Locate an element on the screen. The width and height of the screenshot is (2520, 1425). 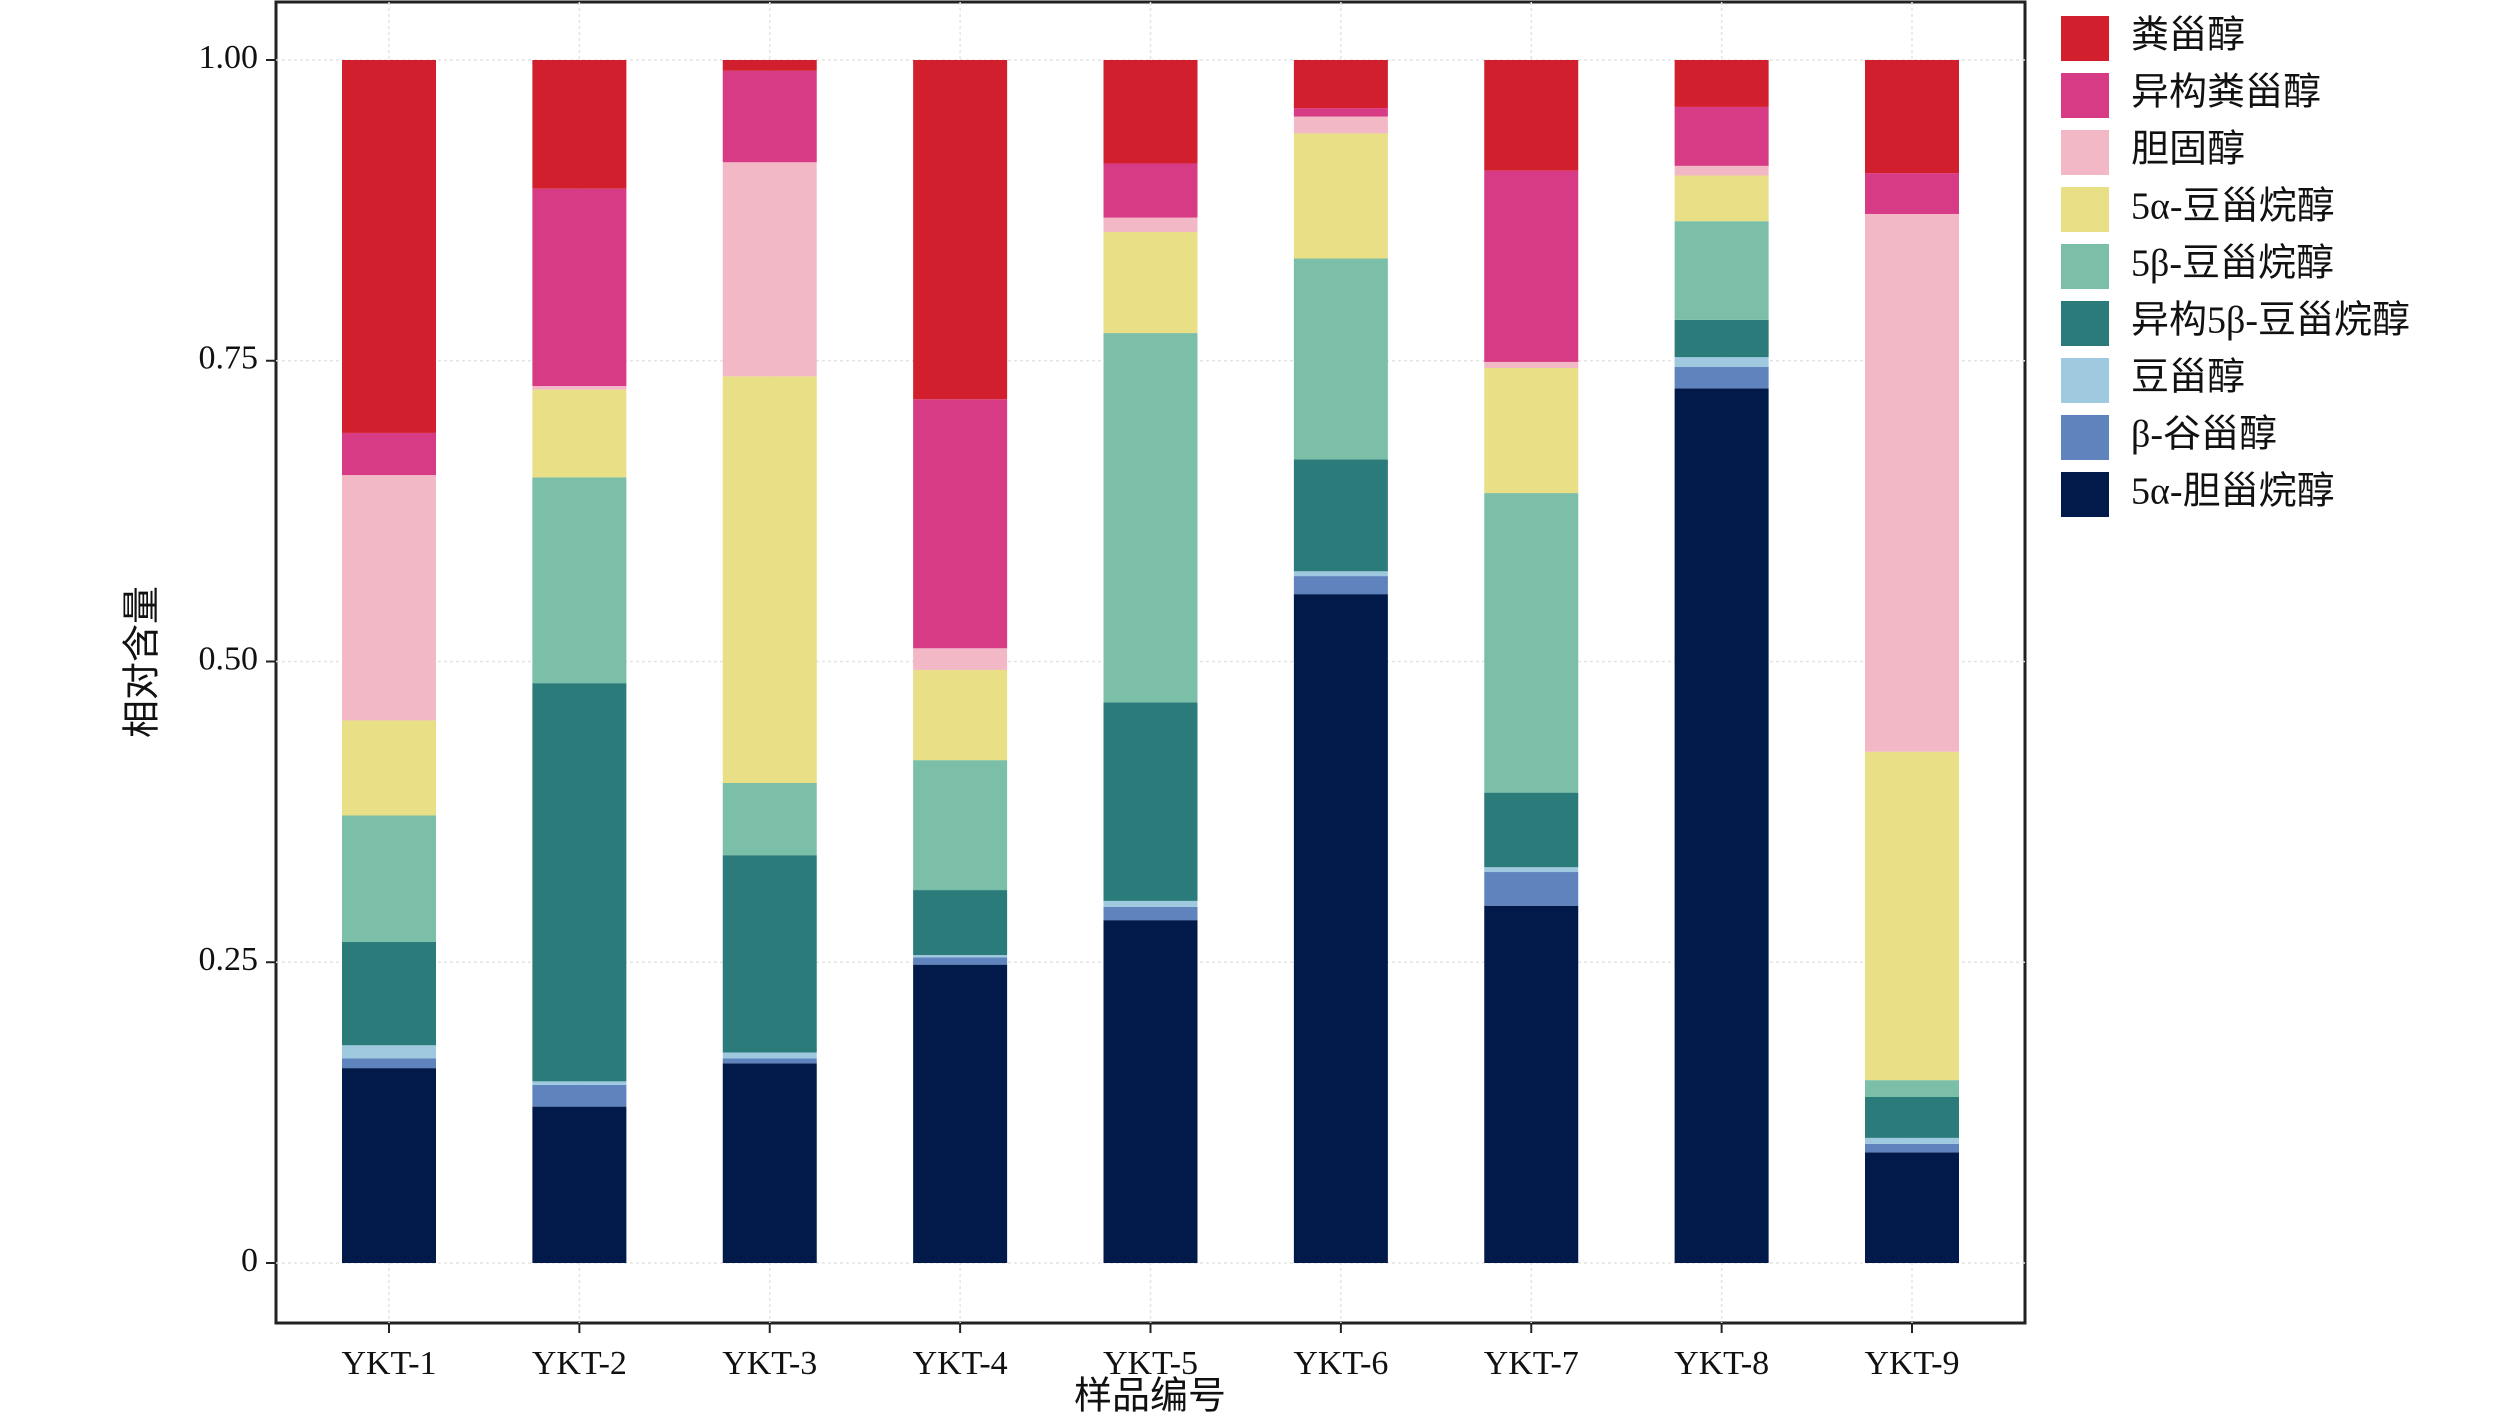
legend-label: 异构5β-豆甾烷醇 is located at coordinates (2270, 321).